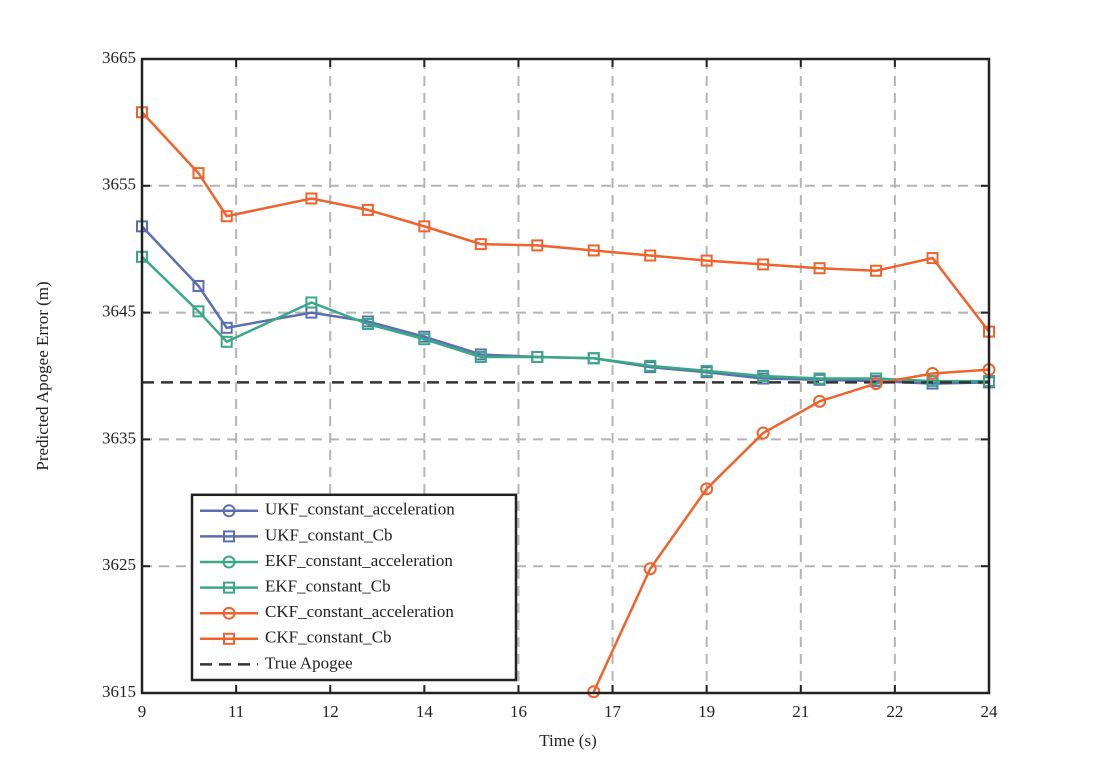  I want to click on legend-label: True Apogee, so click(309, 662).